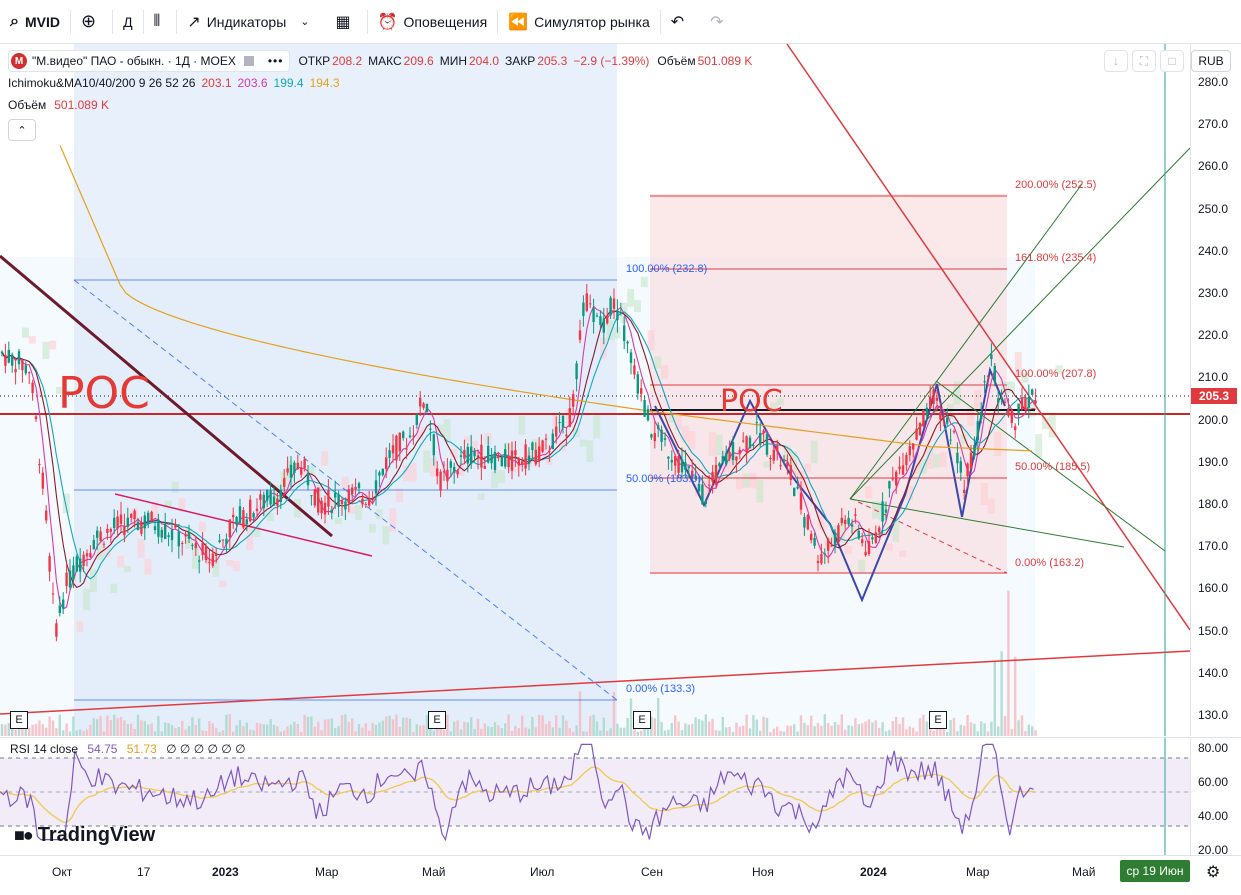 The width and height of the screenshot is (1241, 895). What do you see at coordinates (128, 749) in the screenshot?
I see `rsi-legend: RSI 14 close 54.75 51.73 ∅ ∅ ∅ ∅ ∅ ∅` at bounding box center [128, 749].